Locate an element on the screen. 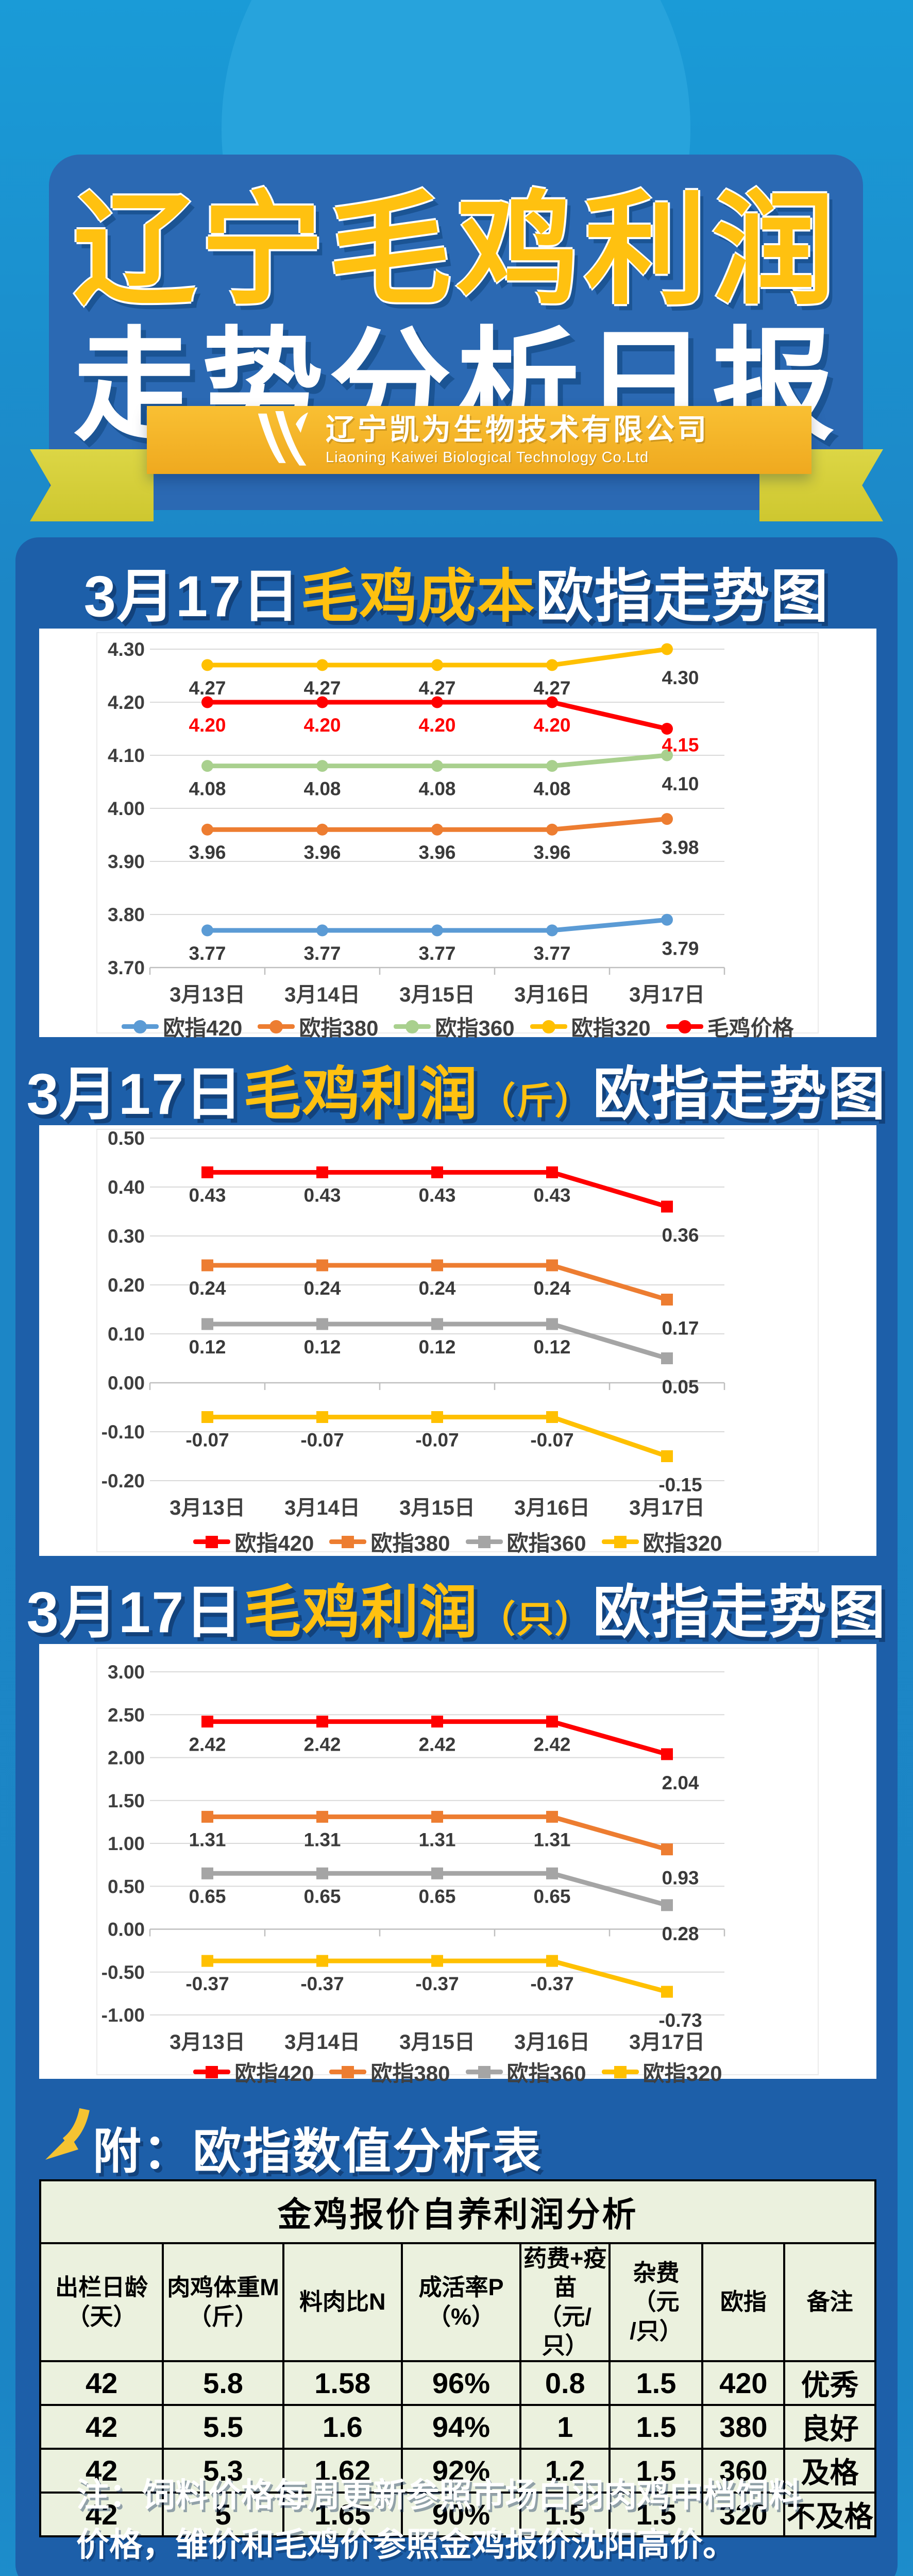 Image resolution: width=913 pixels, height=2576 pixels. section3-highlight: 毛鸡利润 is located at coordinates (361, 1612).